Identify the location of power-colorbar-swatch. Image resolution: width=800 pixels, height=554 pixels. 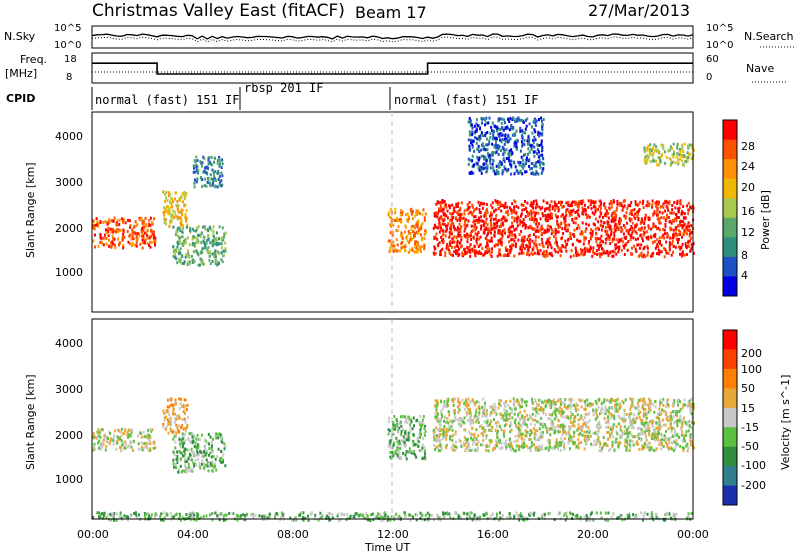
(730, 169).